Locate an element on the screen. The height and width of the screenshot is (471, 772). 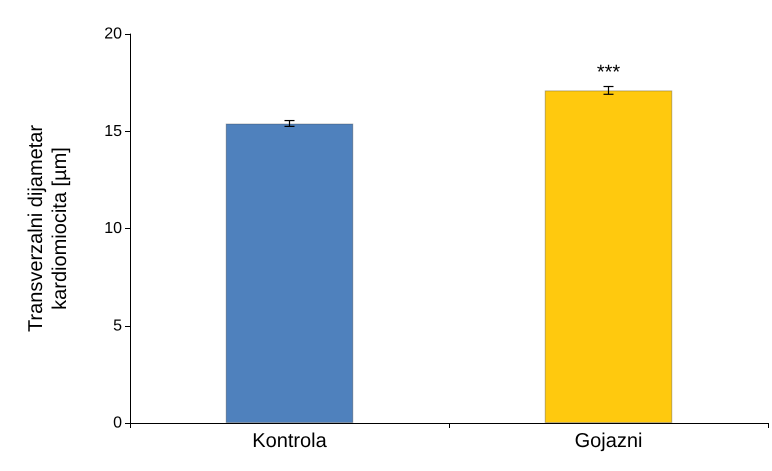
y-tick-label: 10 is located at coordinates (113, 228).